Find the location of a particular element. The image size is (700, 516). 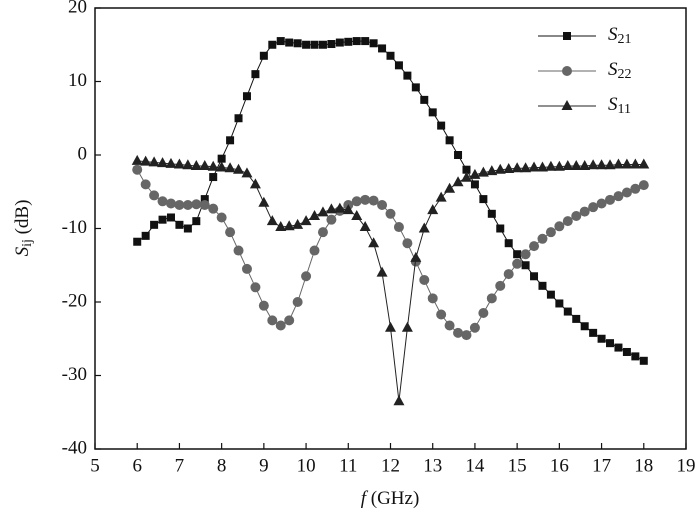

x-tick-label: 9 is located at coordinates (264, 465).